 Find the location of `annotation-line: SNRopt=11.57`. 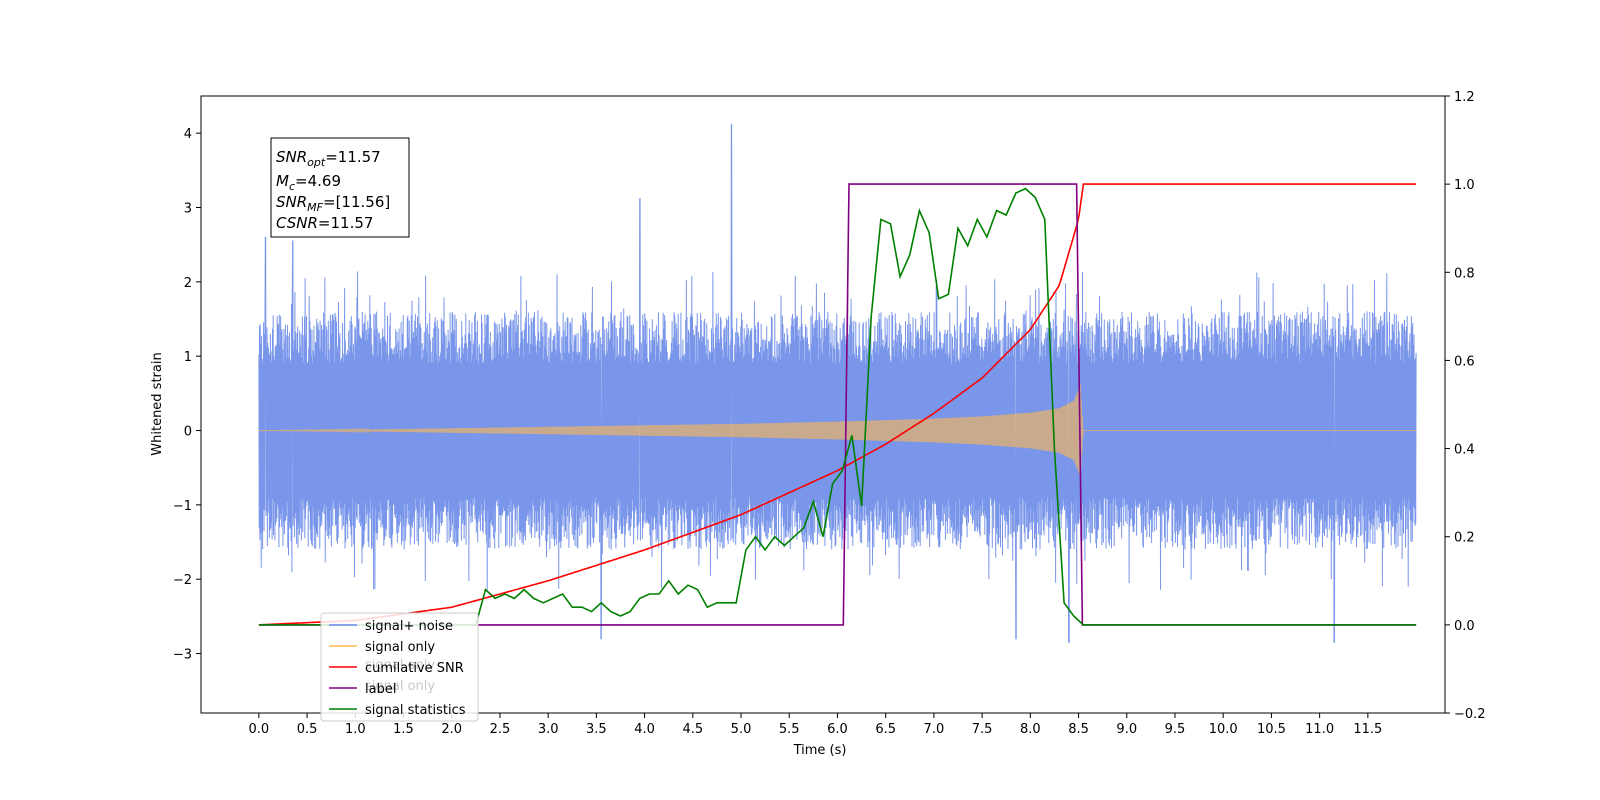

annotation-line: SNRopt=11.57 is located at coordinates (328, 158).